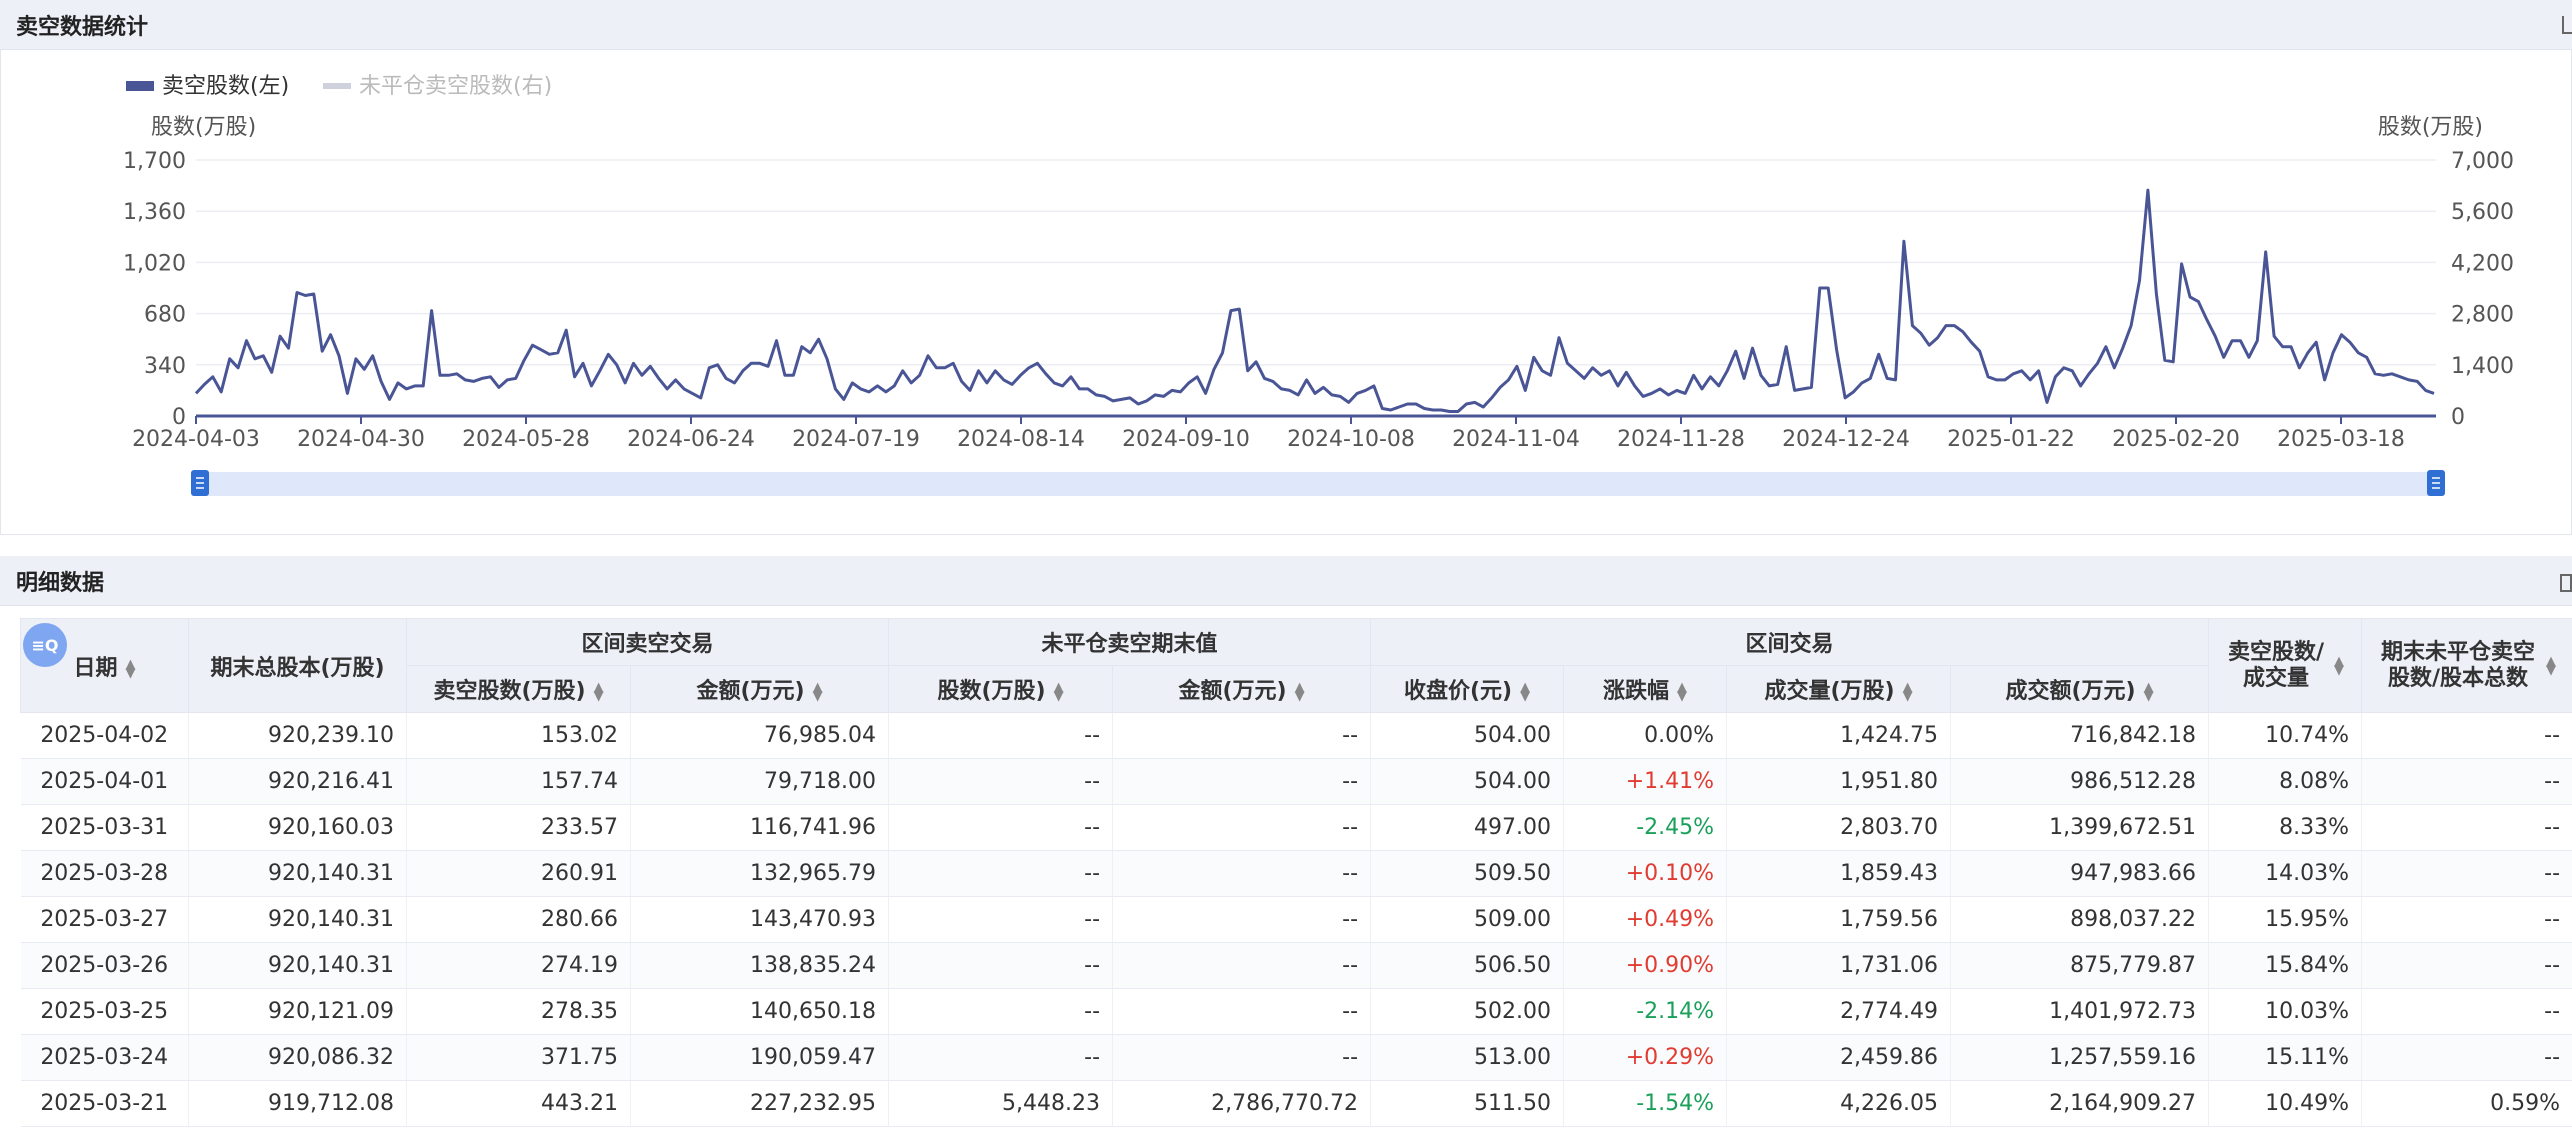 This screenshot has width=2572, height=1137. What do you see at coordinates (60, 581) in the screenshot?
I see `detail-section-title: 明细数据` at bounding box center [60, 581].